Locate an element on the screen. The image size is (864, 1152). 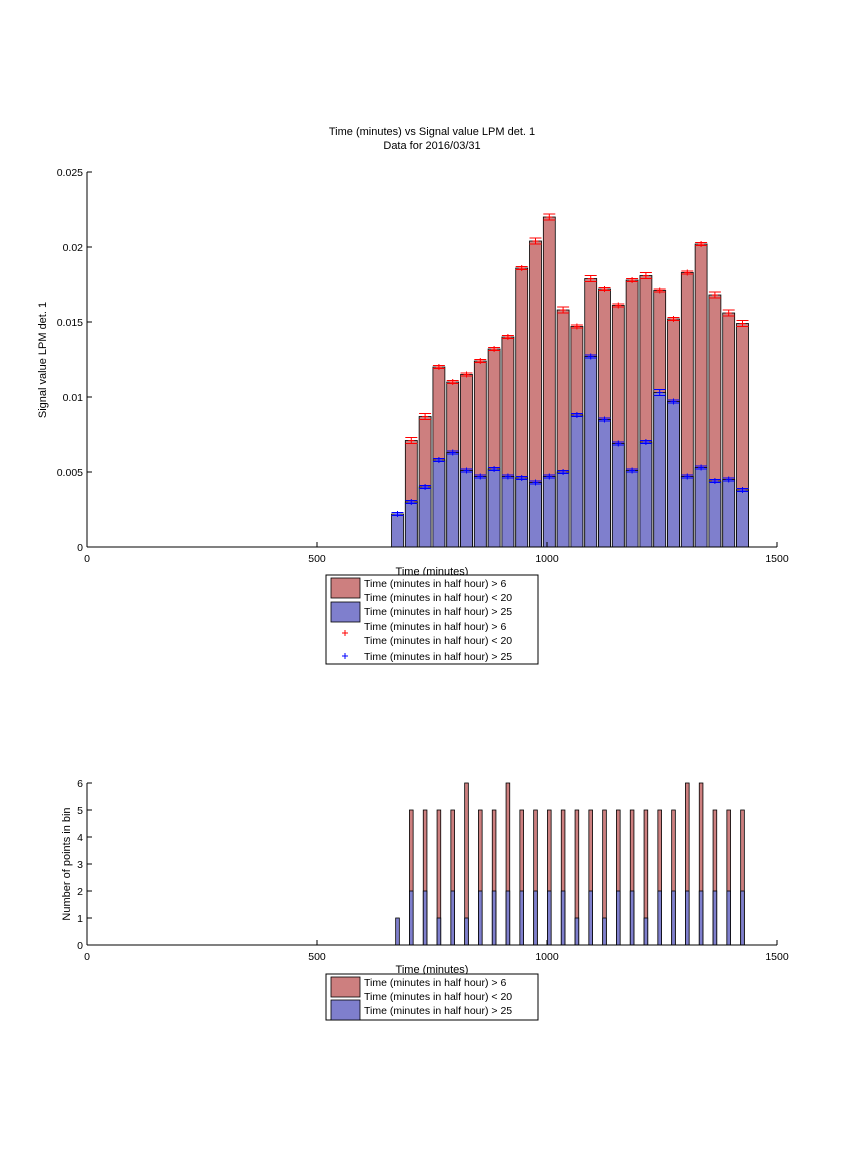
y-tick-label: 0 is located at coordinates (80, 548).